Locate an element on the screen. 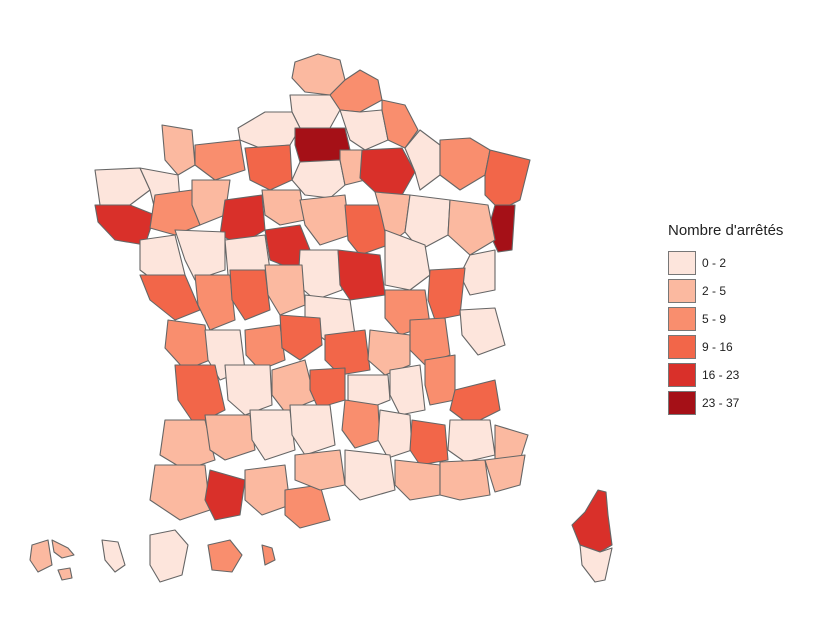  legend-entries: 0 - 2 2 - 5 5 - 9 9 - 16 16 - 23 23 - 37 is located at coordinates (725, 333).